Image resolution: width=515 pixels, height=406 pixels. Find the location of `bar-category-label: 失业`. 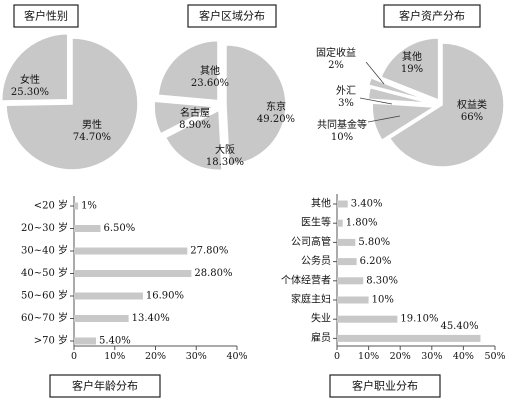

bar-category-label: 失业 is located at coordinates (321, 318).